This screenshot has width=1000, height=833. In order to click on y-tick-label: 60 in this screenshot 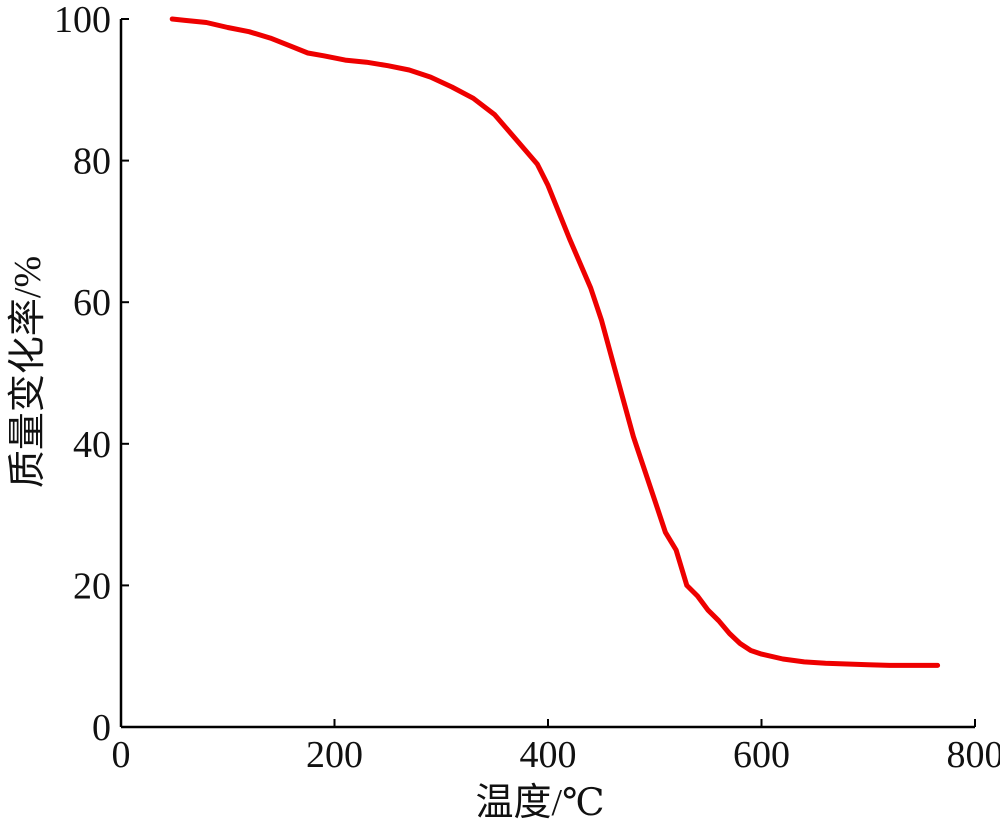, I will do `click(92, 303)`.